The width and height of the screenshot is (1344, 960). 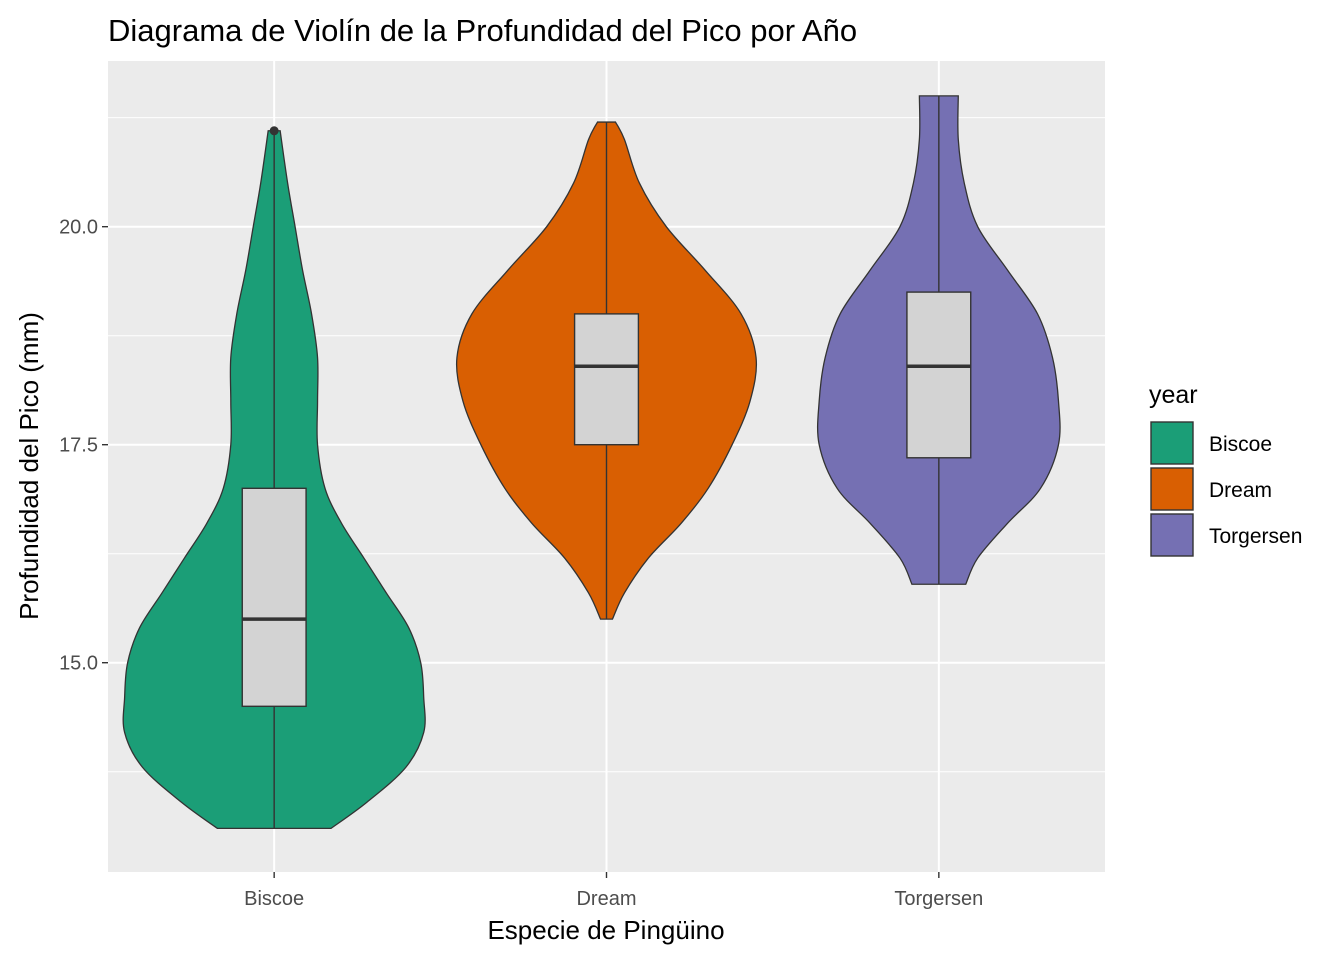 What do you see at coordinates (78, 664) in the screenshot?
I see `y-tick-label: 15.0` at bounding box center [78, 664].